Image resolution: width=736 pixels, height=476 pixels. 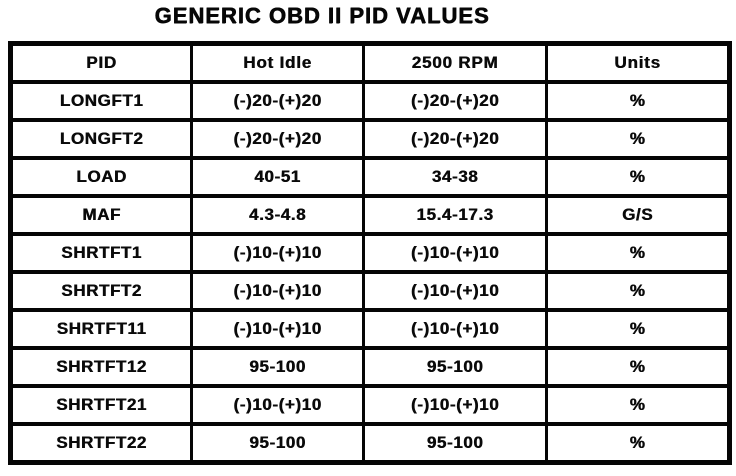 I want to click on column-header-hot-idle: Hot Idle, so click(x=277, y=62).